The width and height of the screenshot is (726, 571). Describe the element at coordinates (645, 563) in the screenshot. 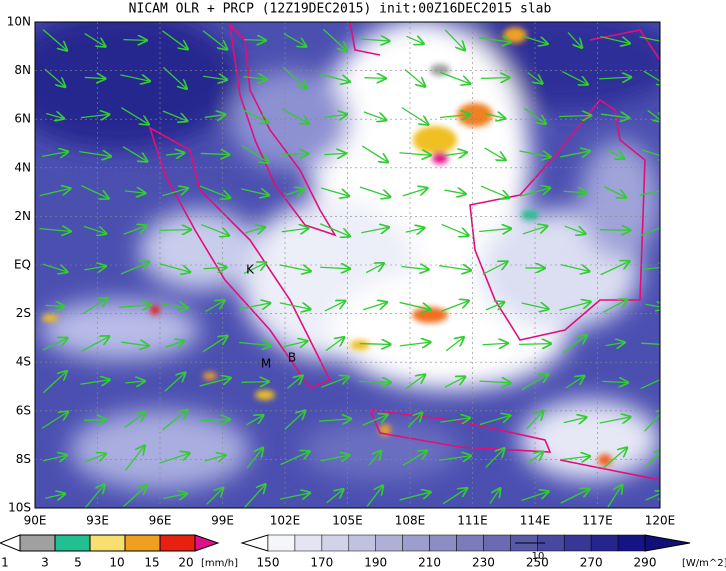

I see `colorbar-label: 290` at that location.